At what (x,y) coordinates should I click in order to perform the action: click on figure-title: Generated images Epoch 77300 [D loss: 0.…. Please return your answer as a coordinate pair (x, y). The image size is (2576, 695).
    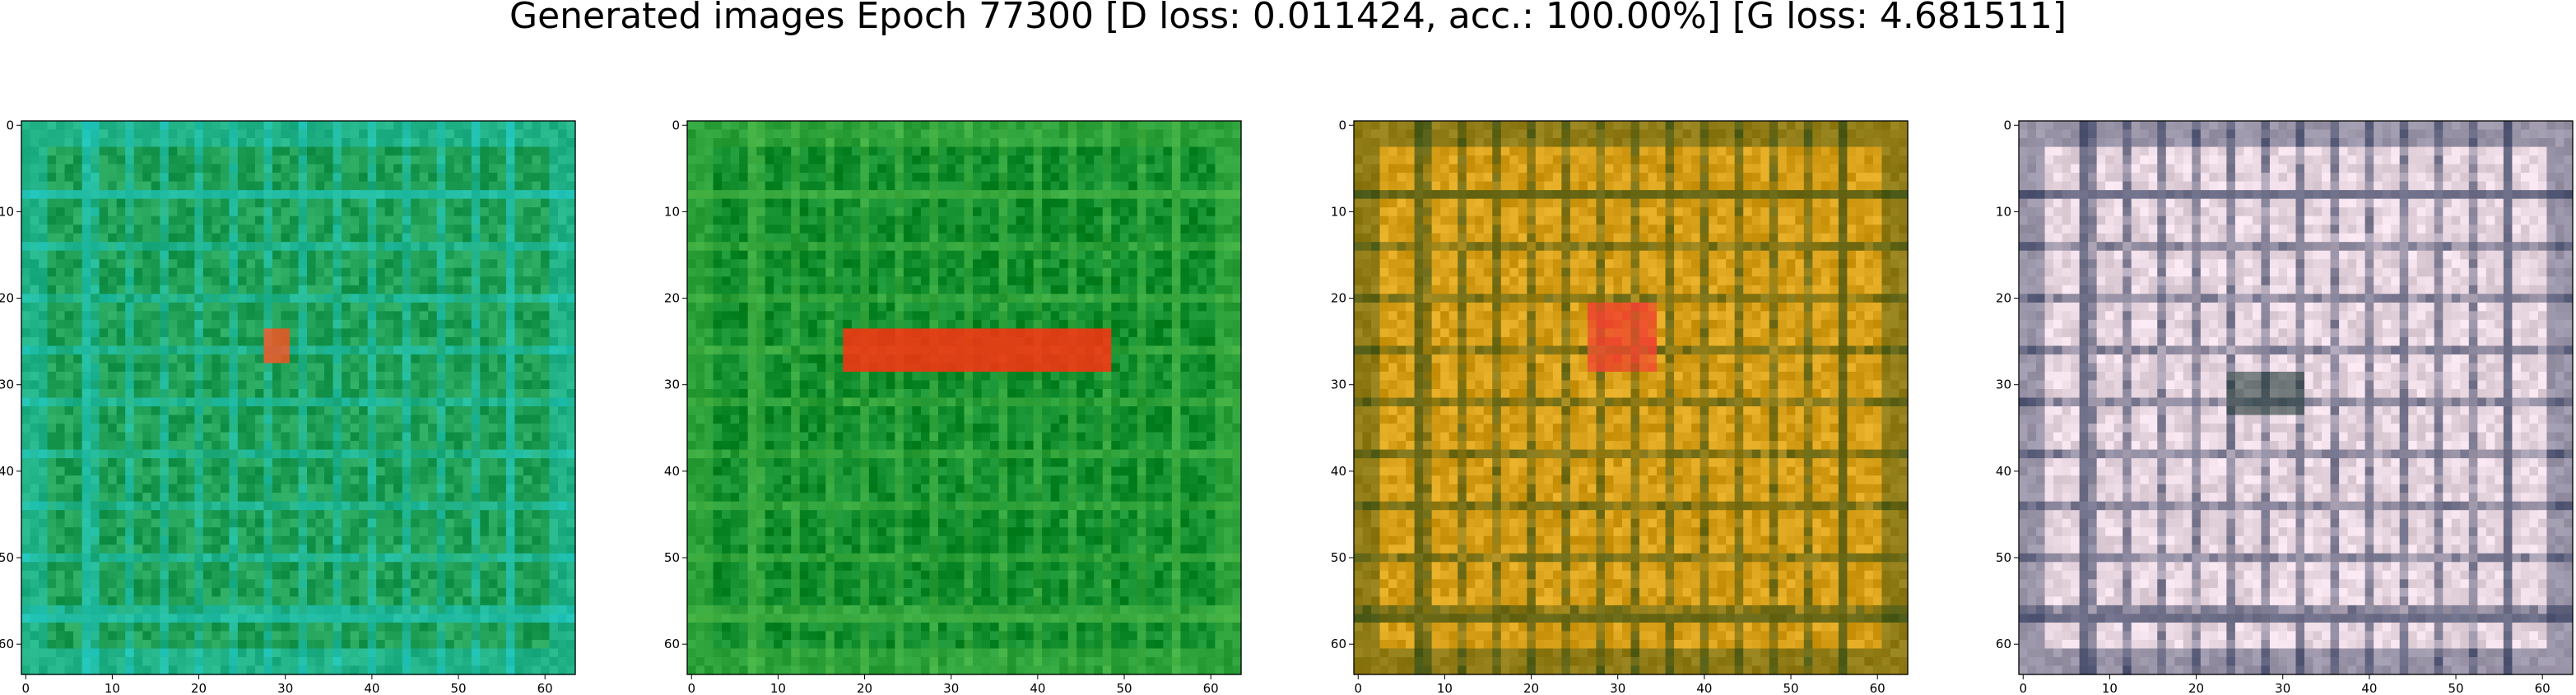
    Looking at the image, I should click on (1288, 18).